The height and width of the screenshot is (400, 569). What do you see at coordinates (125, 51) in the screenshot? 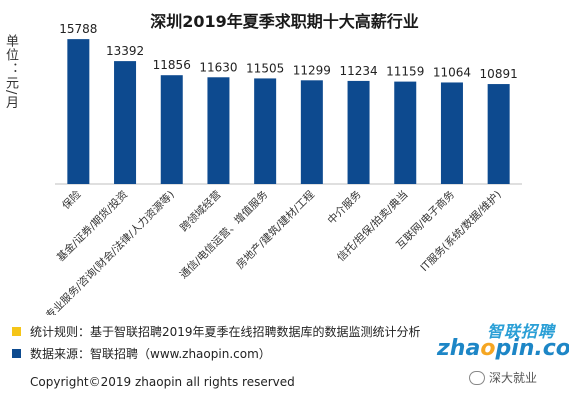
I see `value-label-1: 13392` at bounding box center [125, 51].